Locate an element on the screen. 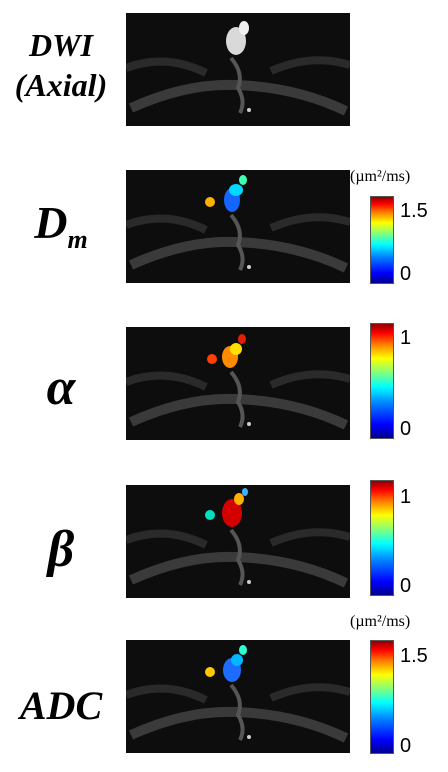  beta-cbar-min: 0 is located at coordinates (406, 586).